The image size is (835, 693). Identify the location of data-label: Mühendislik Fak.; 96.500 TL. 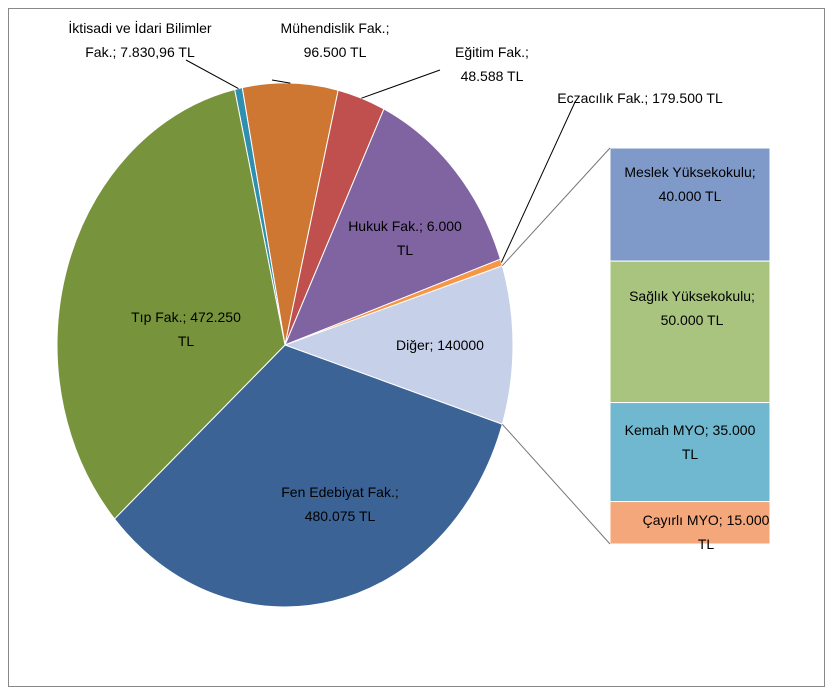
(335, 40).